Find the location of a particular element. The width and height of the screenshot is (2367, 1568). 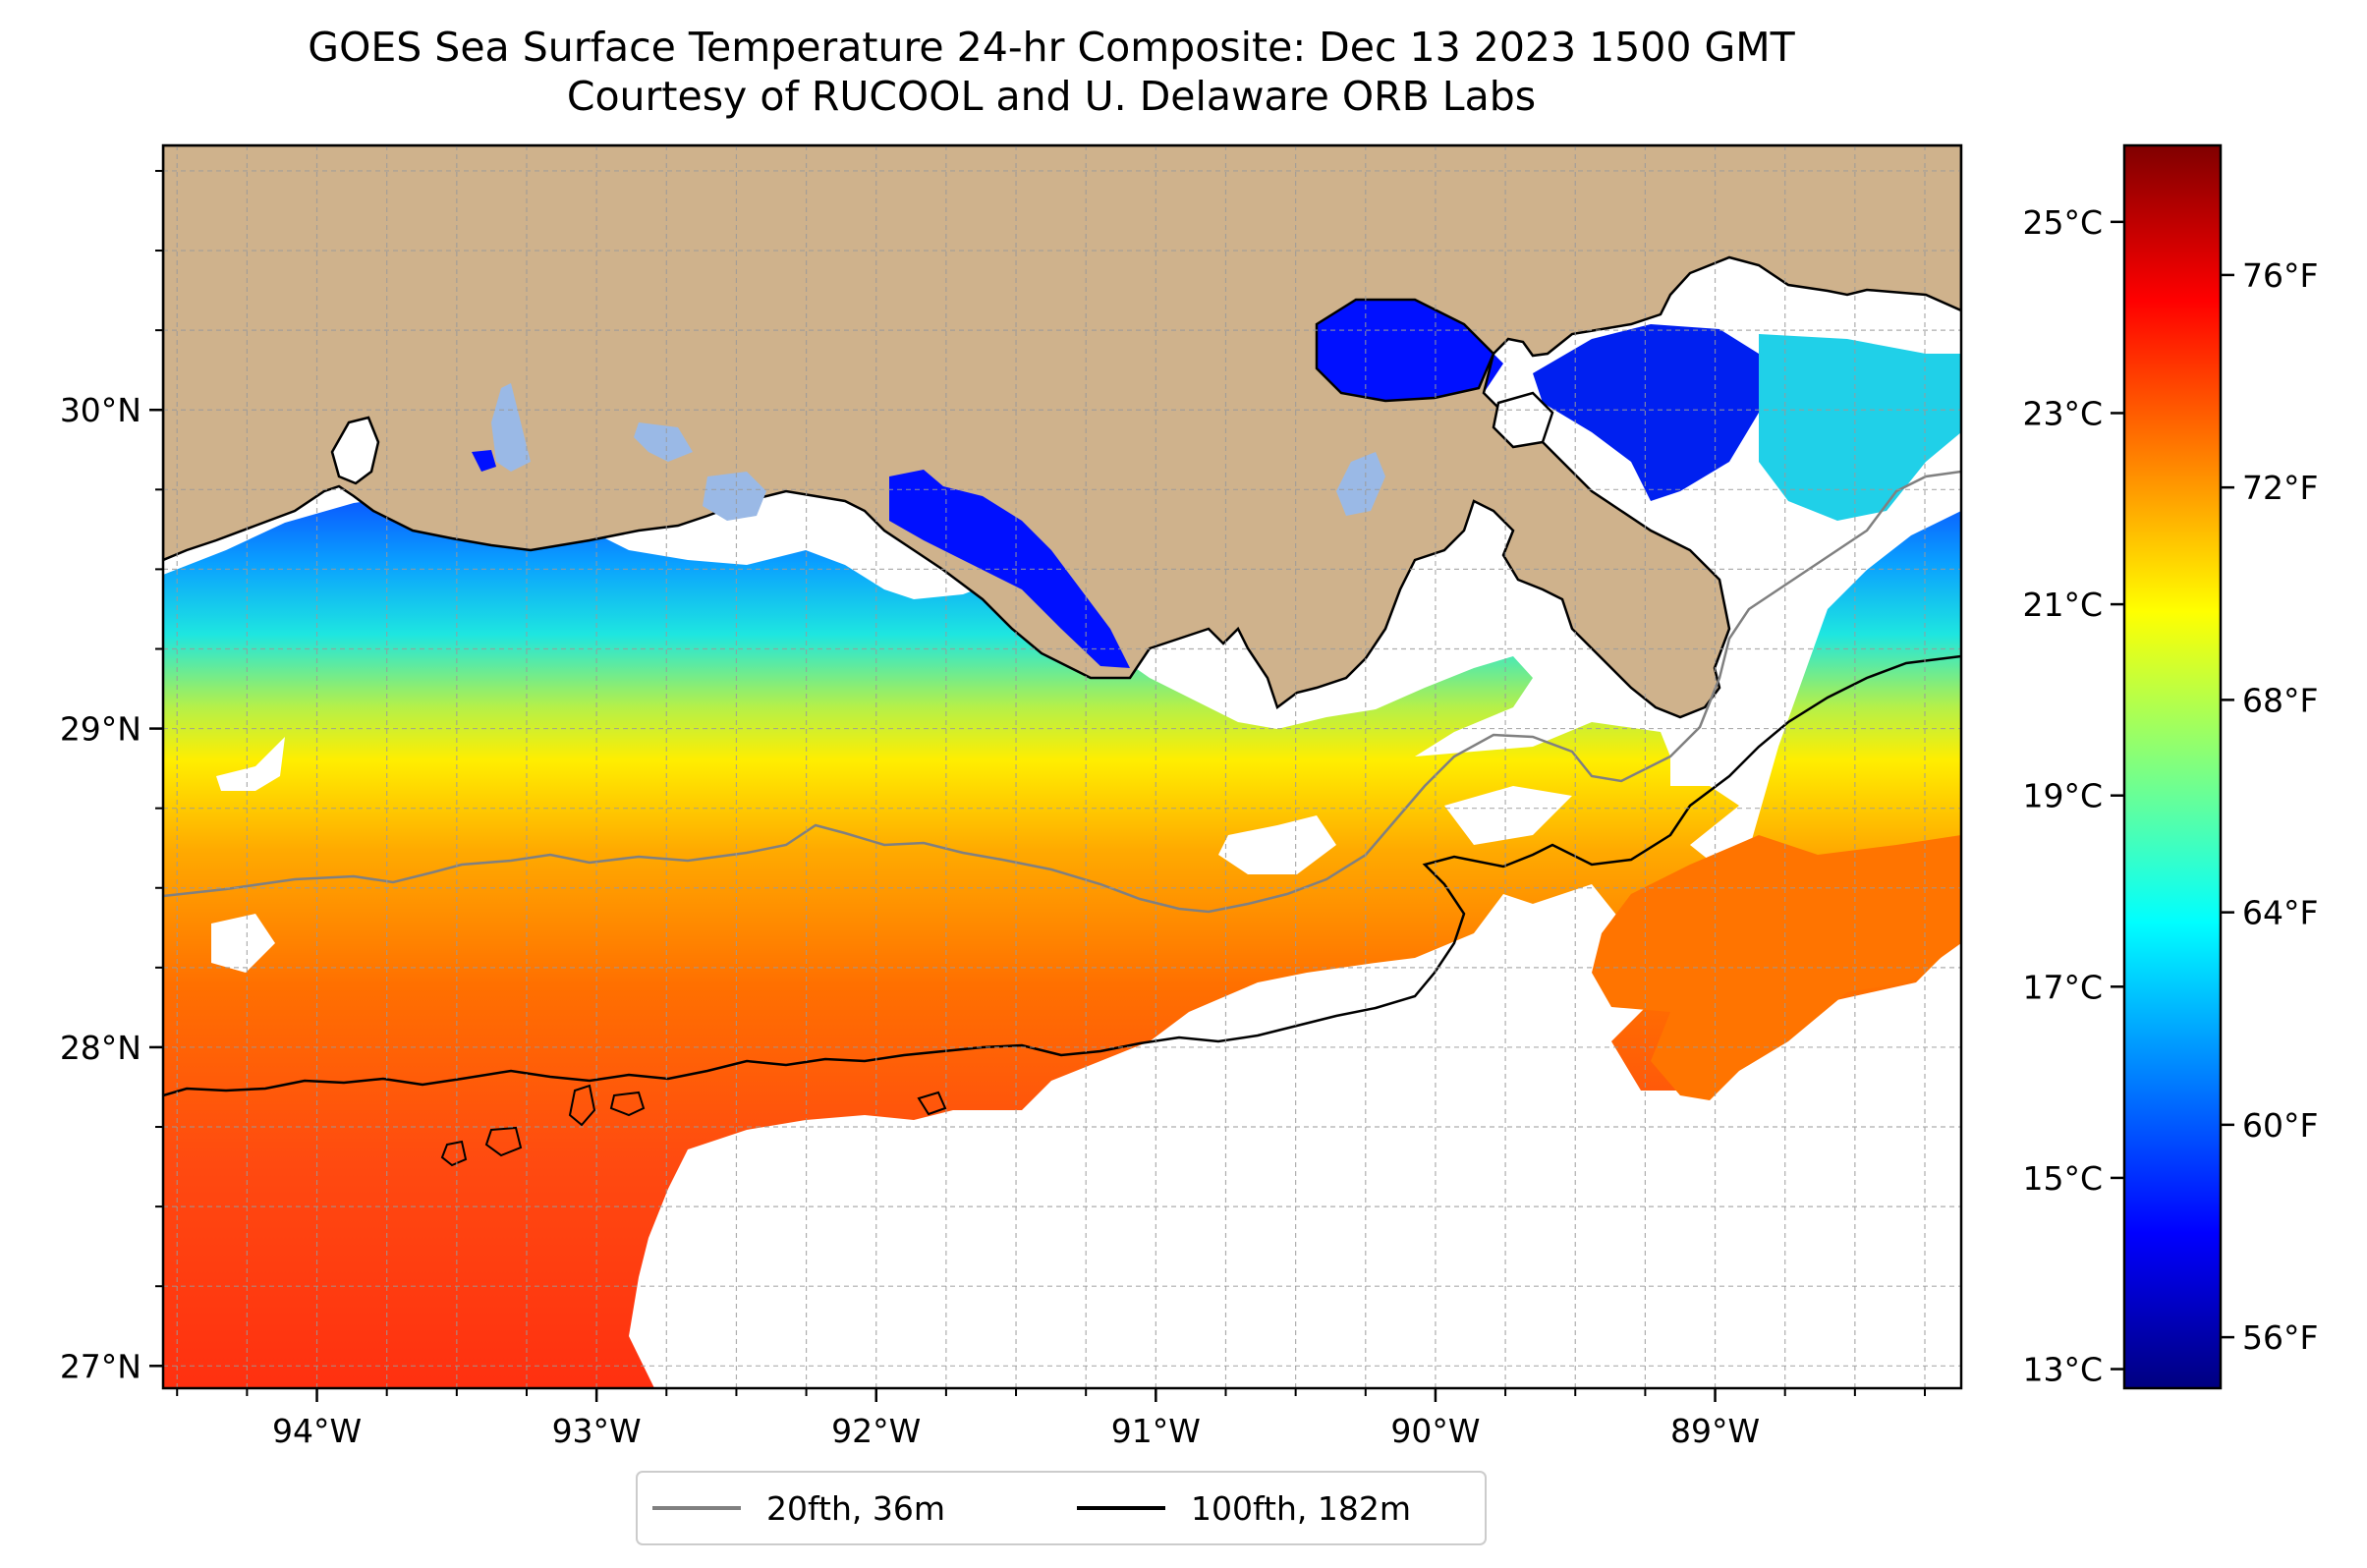

no-data-patch-west is located at coordinates (250, 764).